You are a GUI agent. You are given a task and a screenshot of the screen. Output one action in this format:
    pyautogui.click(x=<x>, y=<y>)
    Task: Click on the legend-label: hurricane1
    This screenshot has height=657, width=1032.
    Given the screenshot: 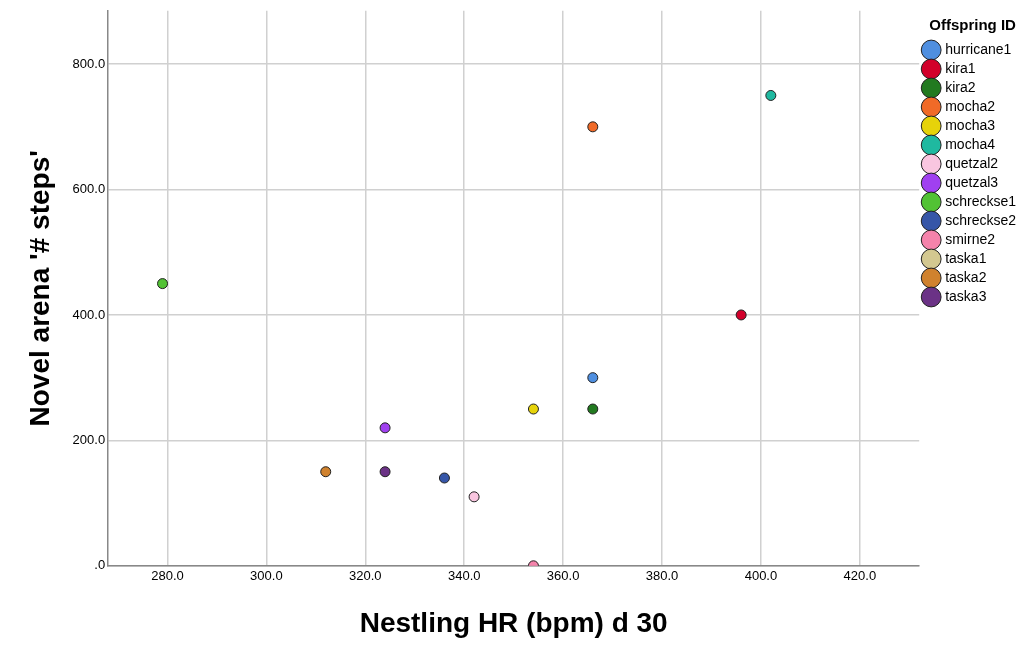 What is the action you would take?
    pyautogui.click(x=978, y=48)
    